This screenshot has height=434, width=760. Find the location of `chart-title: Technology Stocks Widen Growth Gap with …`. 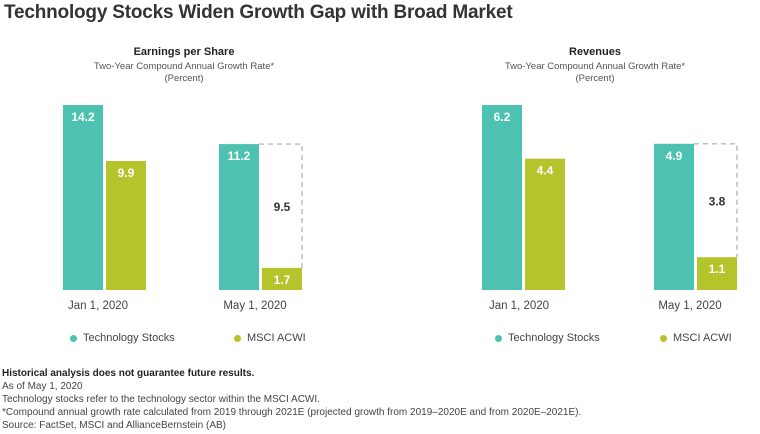

chart-title: Technology Stocks Widen Growth Gap with … is located at coordinates (258, 12).